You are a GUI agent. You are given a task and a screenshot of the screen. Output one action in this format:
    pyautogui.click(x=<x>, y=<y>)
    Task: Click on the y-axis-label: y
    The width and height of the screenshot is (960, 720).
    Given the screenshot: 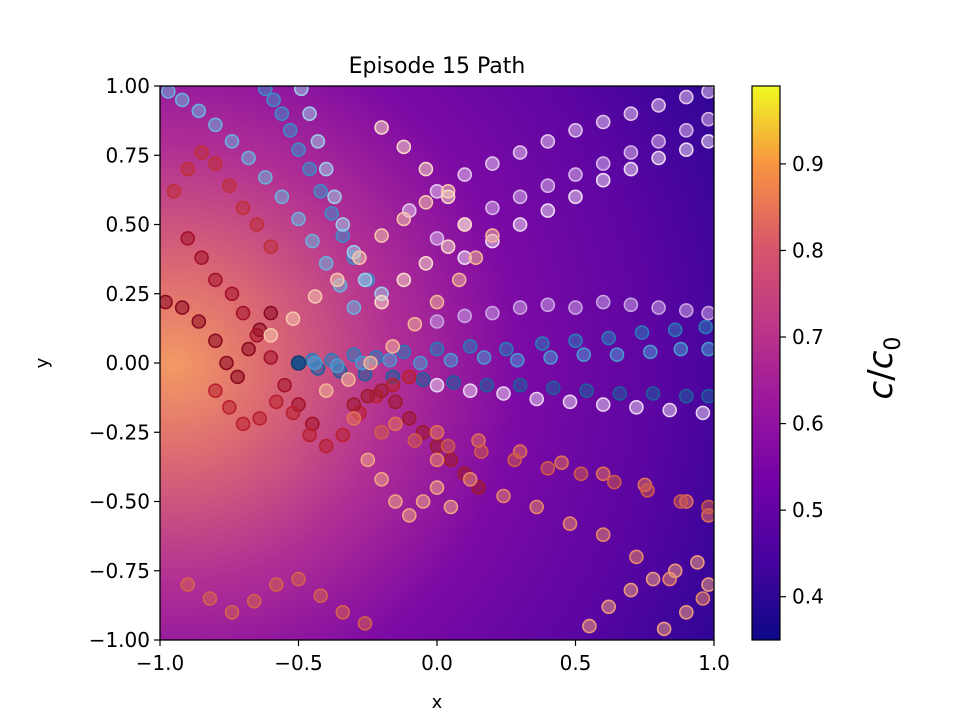 What is the action you would take?
    pyautogui.click(x=42, y=362)
    